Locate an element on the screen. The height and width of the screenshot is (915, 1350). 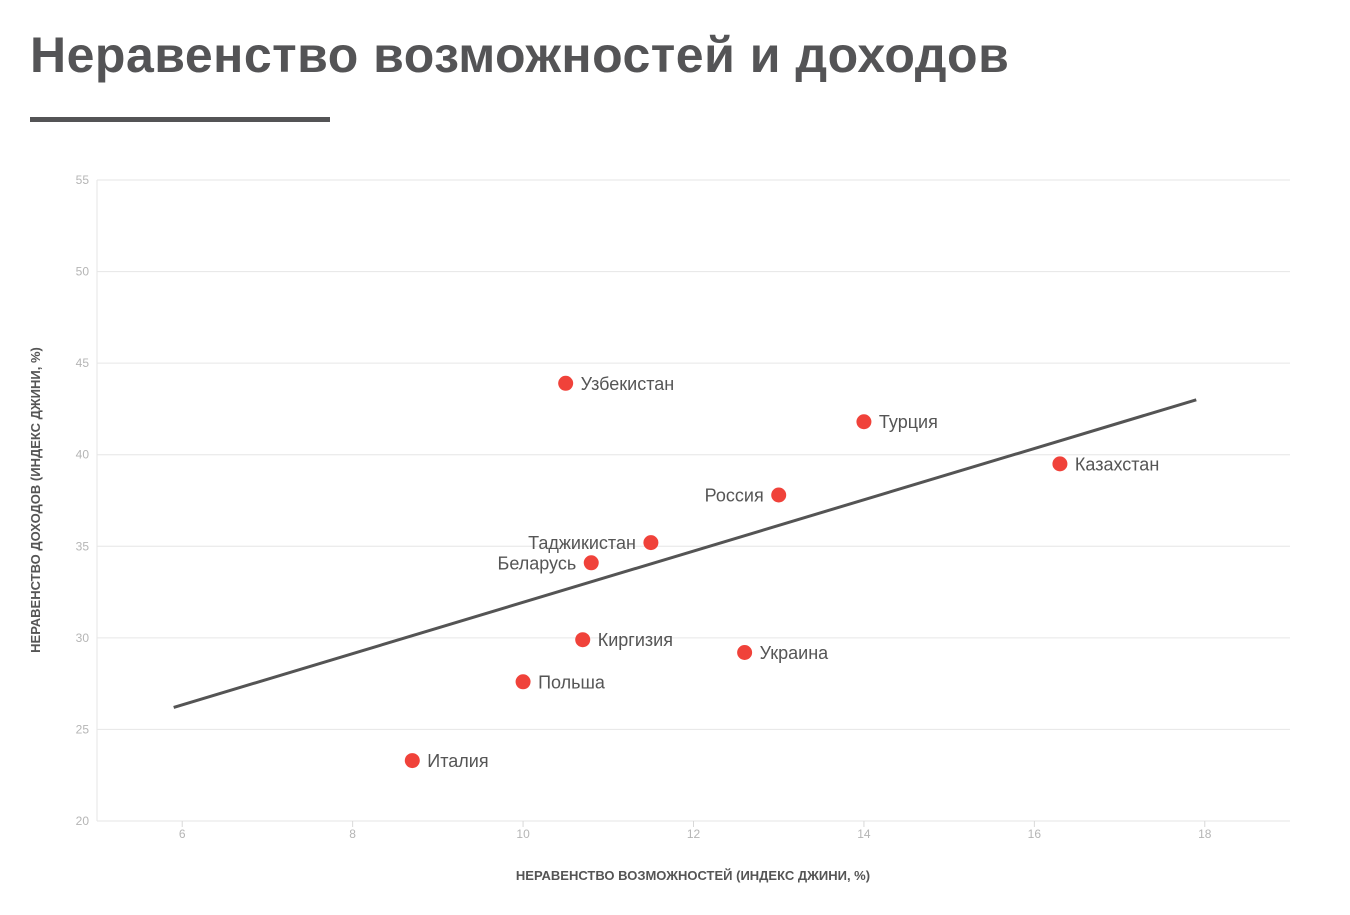
x-tick-label: 8 is located at coordinates (352, 834).